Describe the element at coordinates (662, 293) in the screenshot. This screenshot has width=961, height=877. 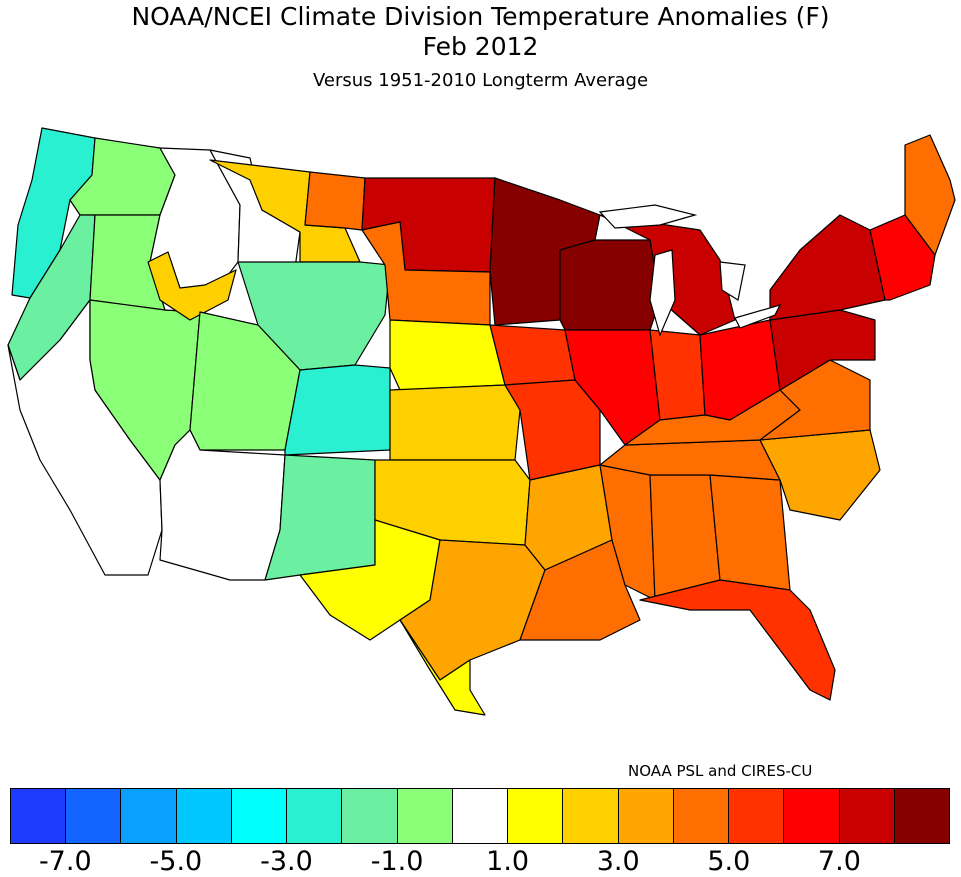
I see `lake-michigan` at that location.